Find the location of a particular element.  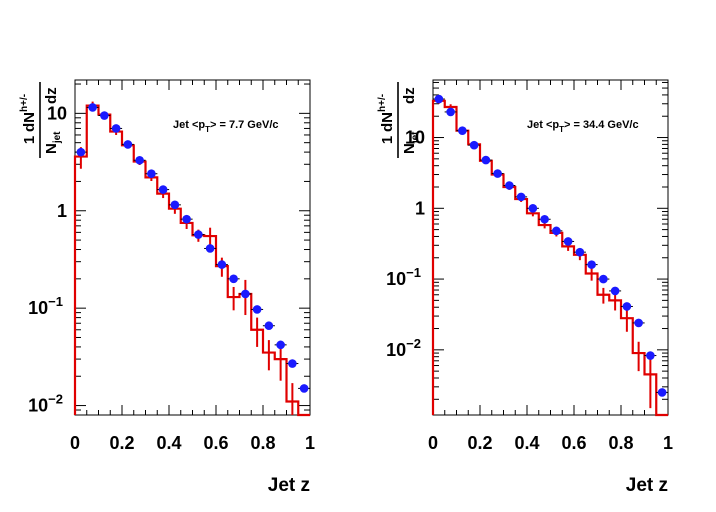

chart-1-x-tick-label: 0.6 is located at coordinates (573, 443).